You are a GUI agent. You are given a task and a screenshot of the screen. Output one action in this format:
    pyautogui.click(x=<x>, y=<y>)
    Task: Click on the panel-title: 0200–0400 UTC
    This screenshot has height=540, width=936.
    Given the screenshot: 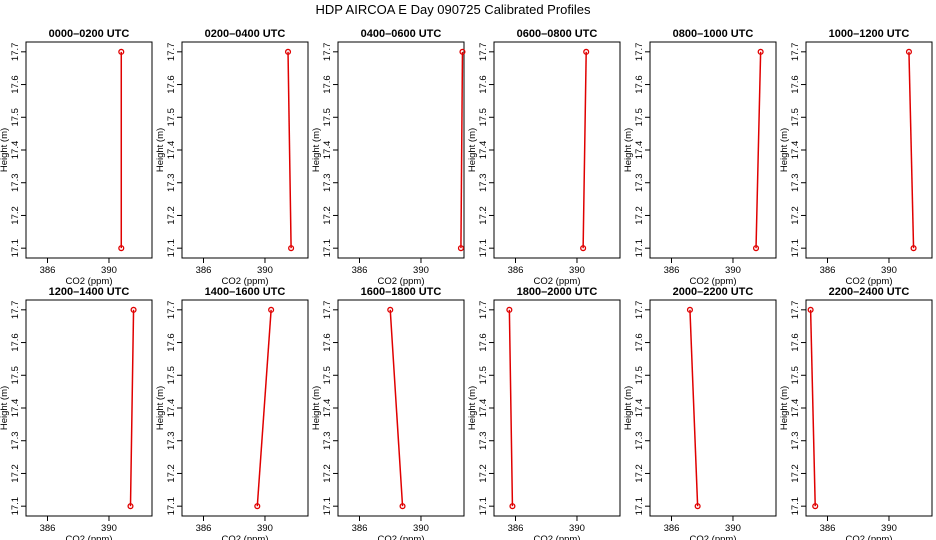 What is the action you would take?
    pyautogui.click(x=245, y=34)
    